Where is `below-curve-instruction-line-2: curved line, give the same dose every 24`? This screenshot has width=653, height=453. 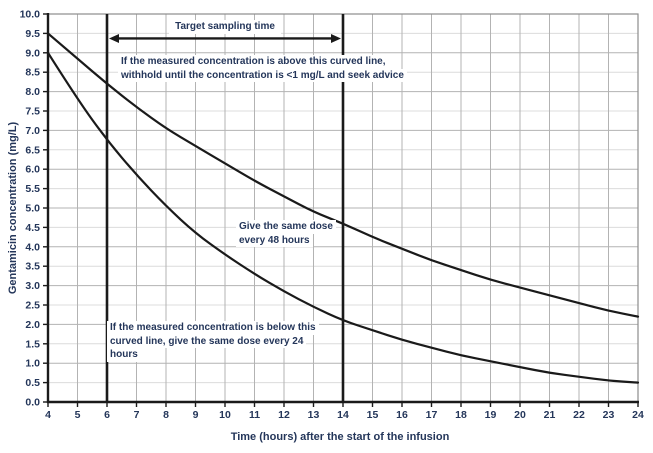
below-curve-instruction-line-2: curved line, give the same dose every 24 is located at coordinates (207, 341).